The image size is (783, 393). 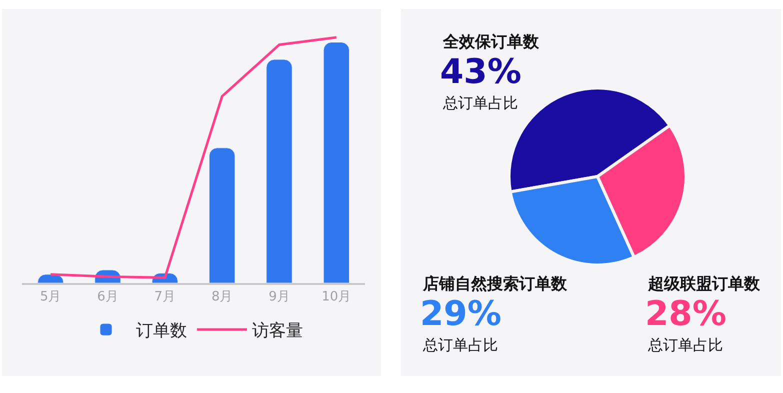 I want to click on slice-label: 超级联盟订单数, so click(x=704, y=283).